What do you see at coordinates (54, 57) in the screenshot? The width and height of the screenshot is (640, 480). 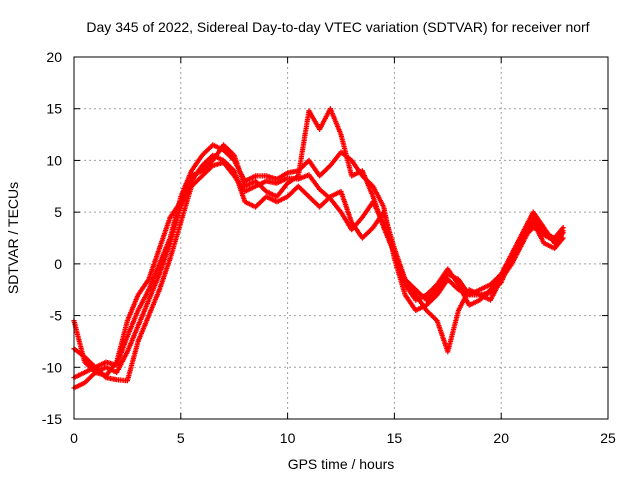 I see `y-tick-label: 20` at bounding box center [54, 57].